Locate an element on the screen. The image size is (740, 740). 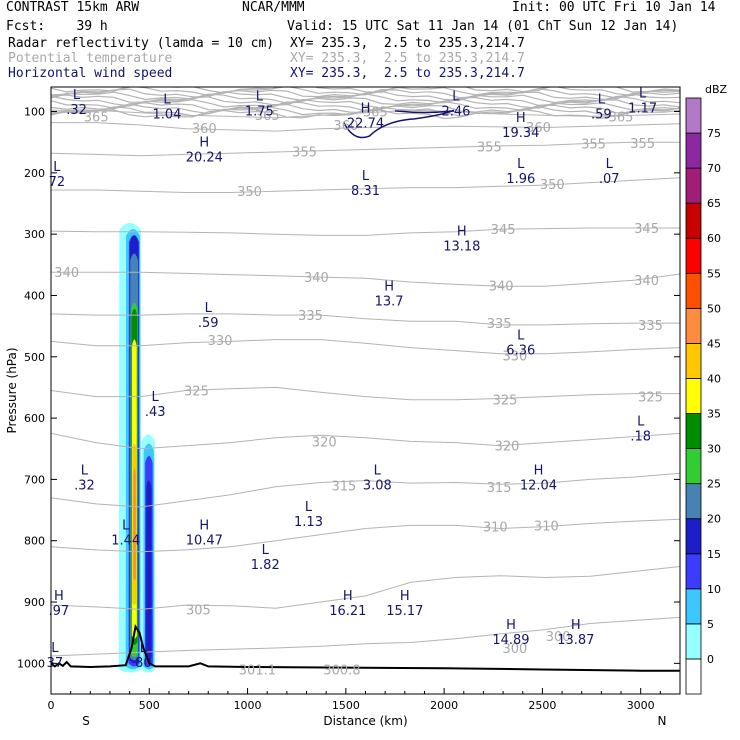
theta-label: 300.8 is located at coordinates (341, 670).